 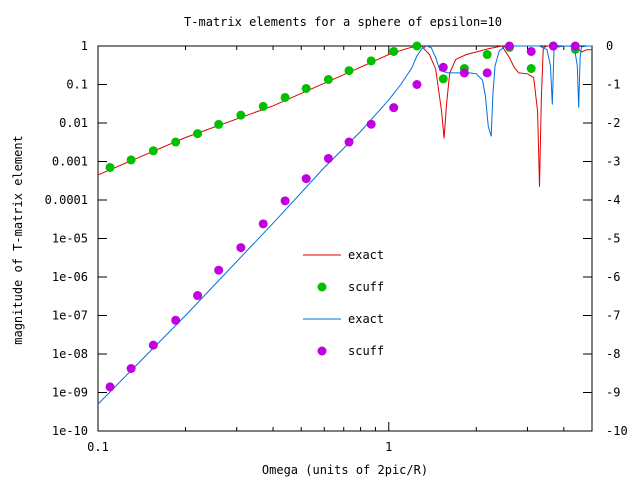 I want to click on x-axis-label: Omega (units of 2pic/R), so click(x=345, y=470).